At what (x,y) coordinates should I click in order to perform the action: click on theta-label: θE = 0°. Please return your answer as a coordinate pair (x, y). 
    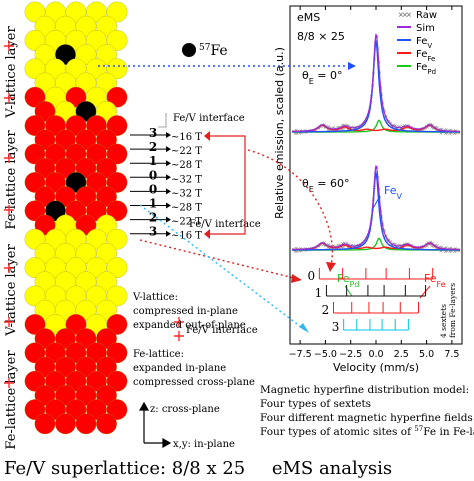
    Looking at the image, I should click on (322, 77).